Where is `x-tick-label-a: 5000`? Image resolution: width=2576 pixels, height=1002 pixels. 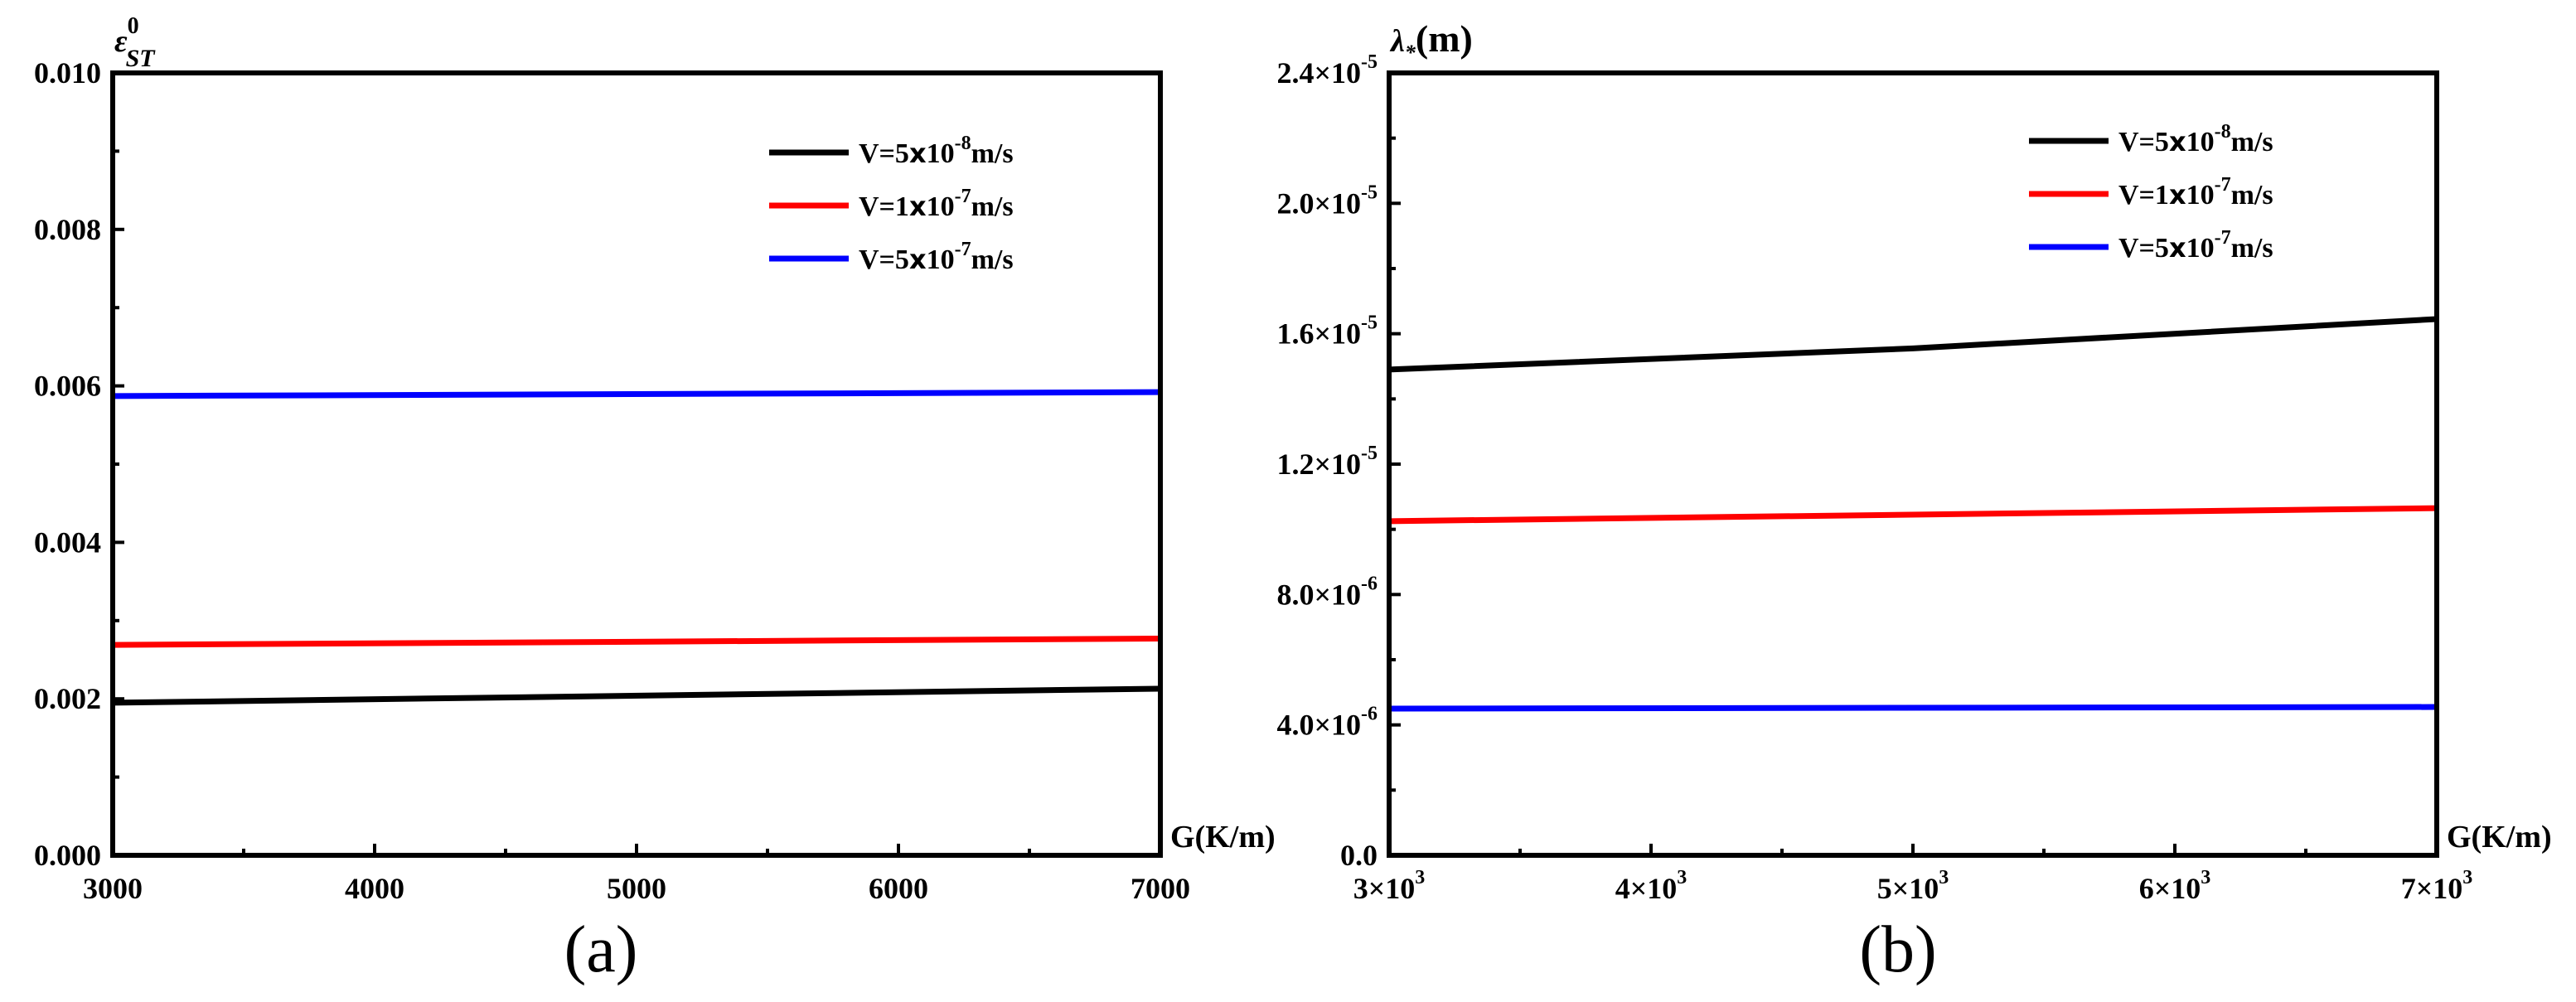
x-tick-label-a: 5000 is located at coordinates (636, 889).